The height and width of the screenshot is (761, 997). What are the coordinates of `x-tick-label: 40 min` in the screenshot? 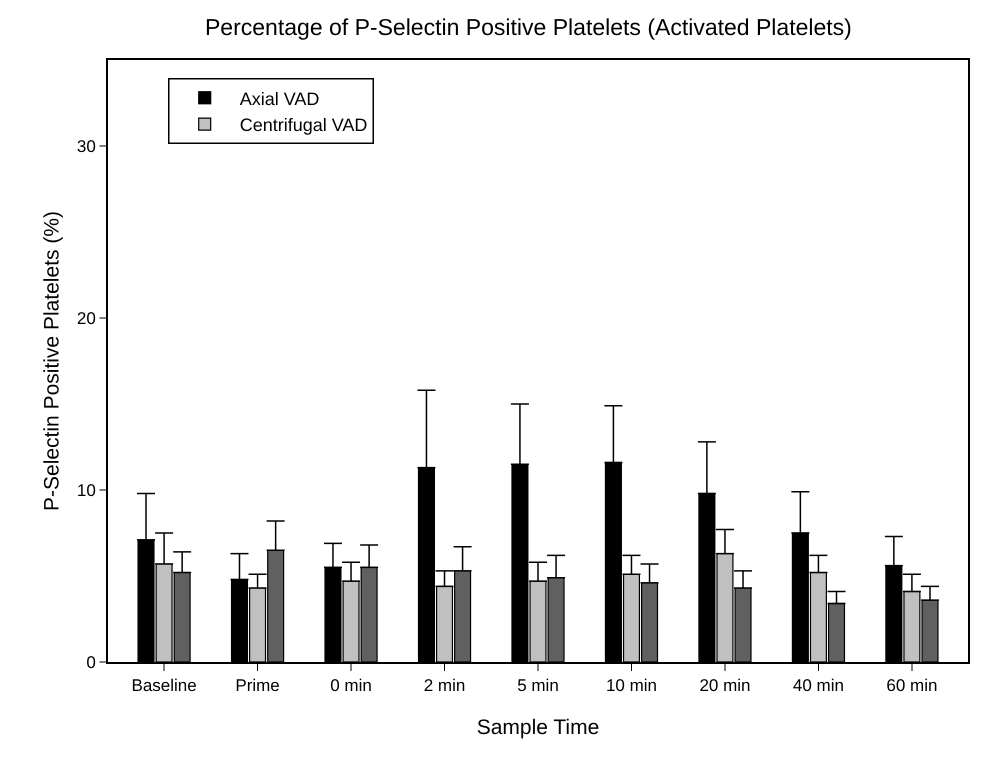 It's located at (818, 686).